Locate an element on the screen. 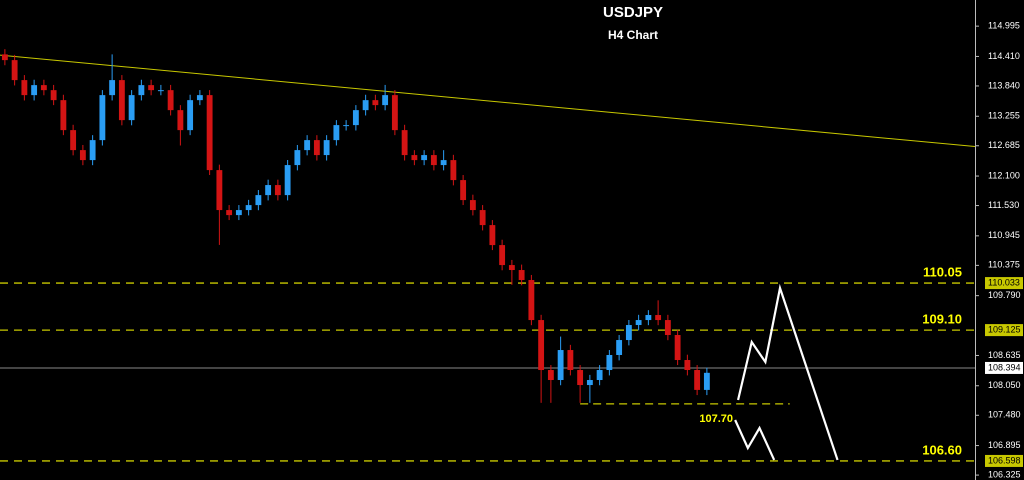 This screenshot has width=1024, height=480. y-tick-label: 107.480 is located at coordinates (1004, 415).